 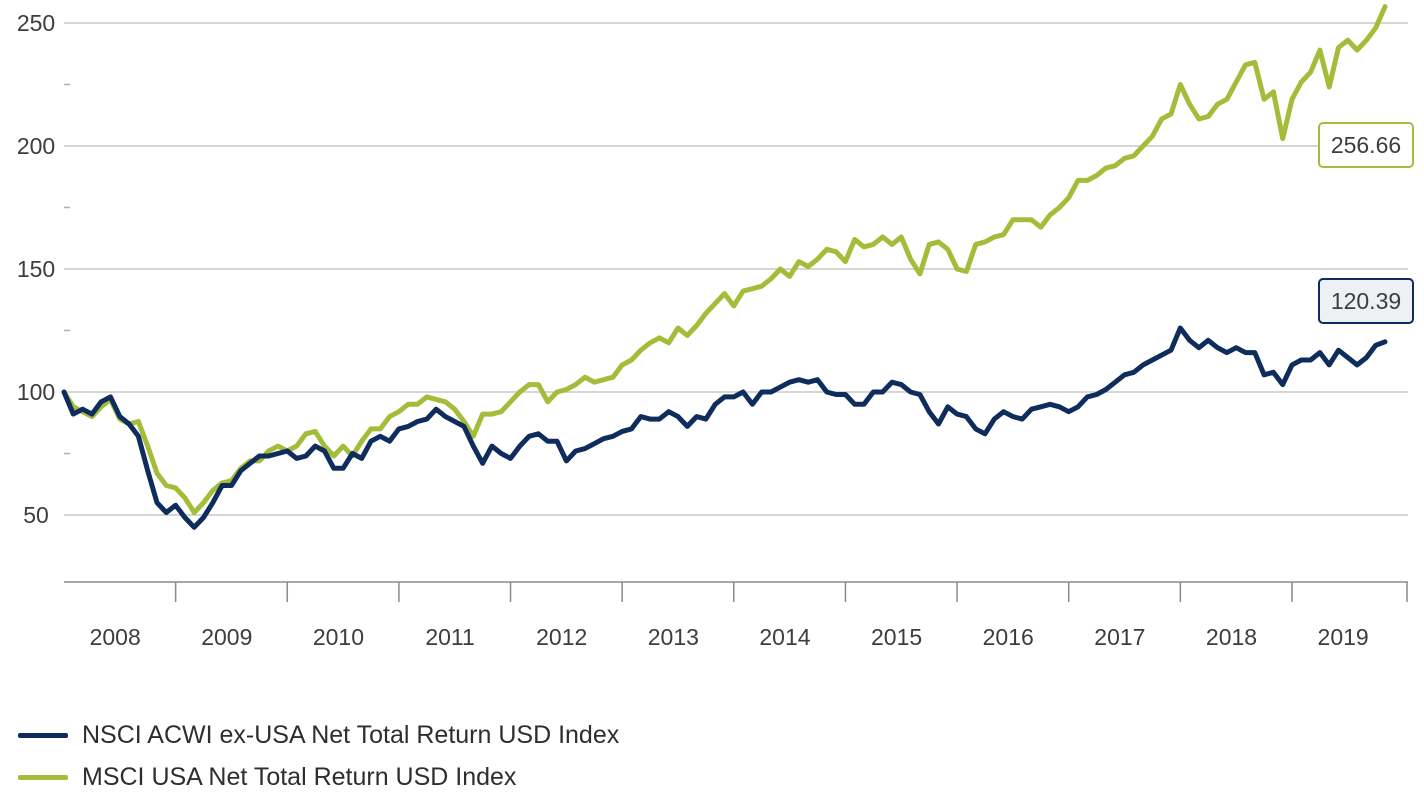 I want to click on x-tick-label-2013: 2013, so click(x=673, y=637).